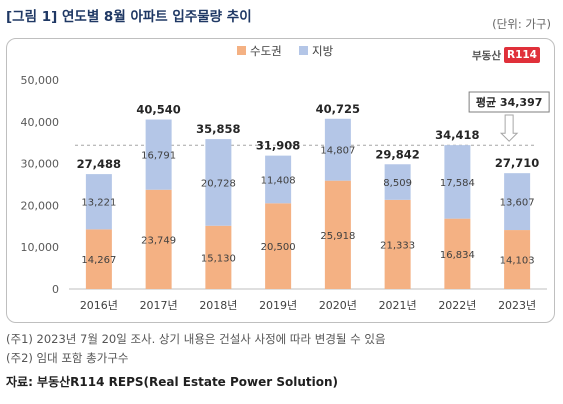  What do you see at coordinates (266, 51) in the screenshot?
I see `legend-label-capital: 수도권` at bounding box center [266, 51].